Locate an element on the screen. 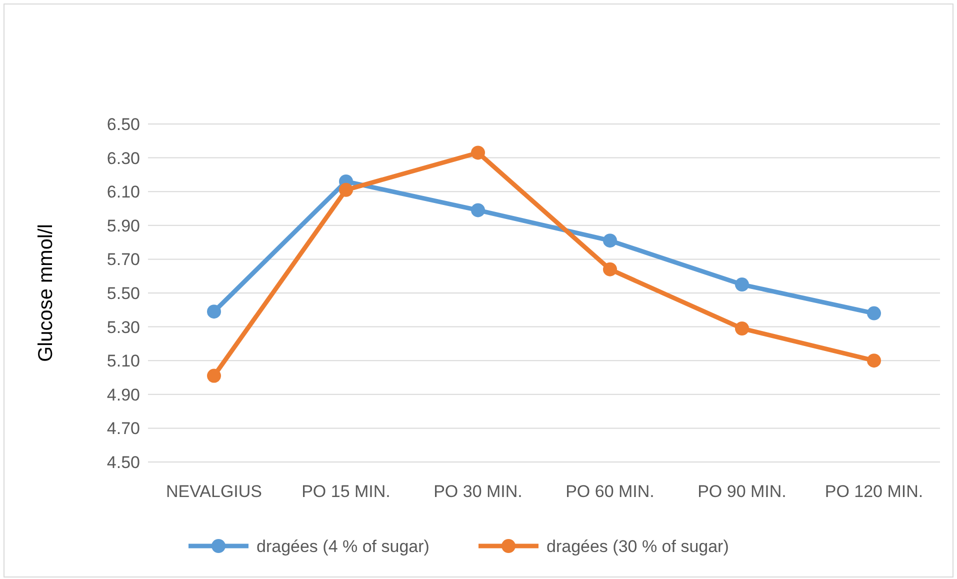  y-tick-label: 4.90 is located at coordinates (123, 394).